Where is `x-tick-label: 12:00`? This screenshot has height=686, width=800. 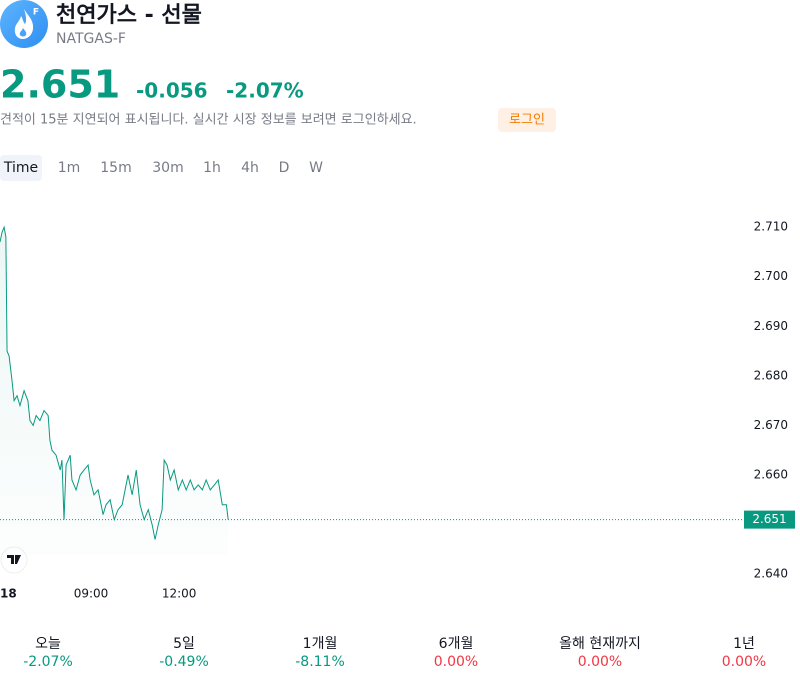
x-tick-label: 12:00 is located at coordinates (179, 594).